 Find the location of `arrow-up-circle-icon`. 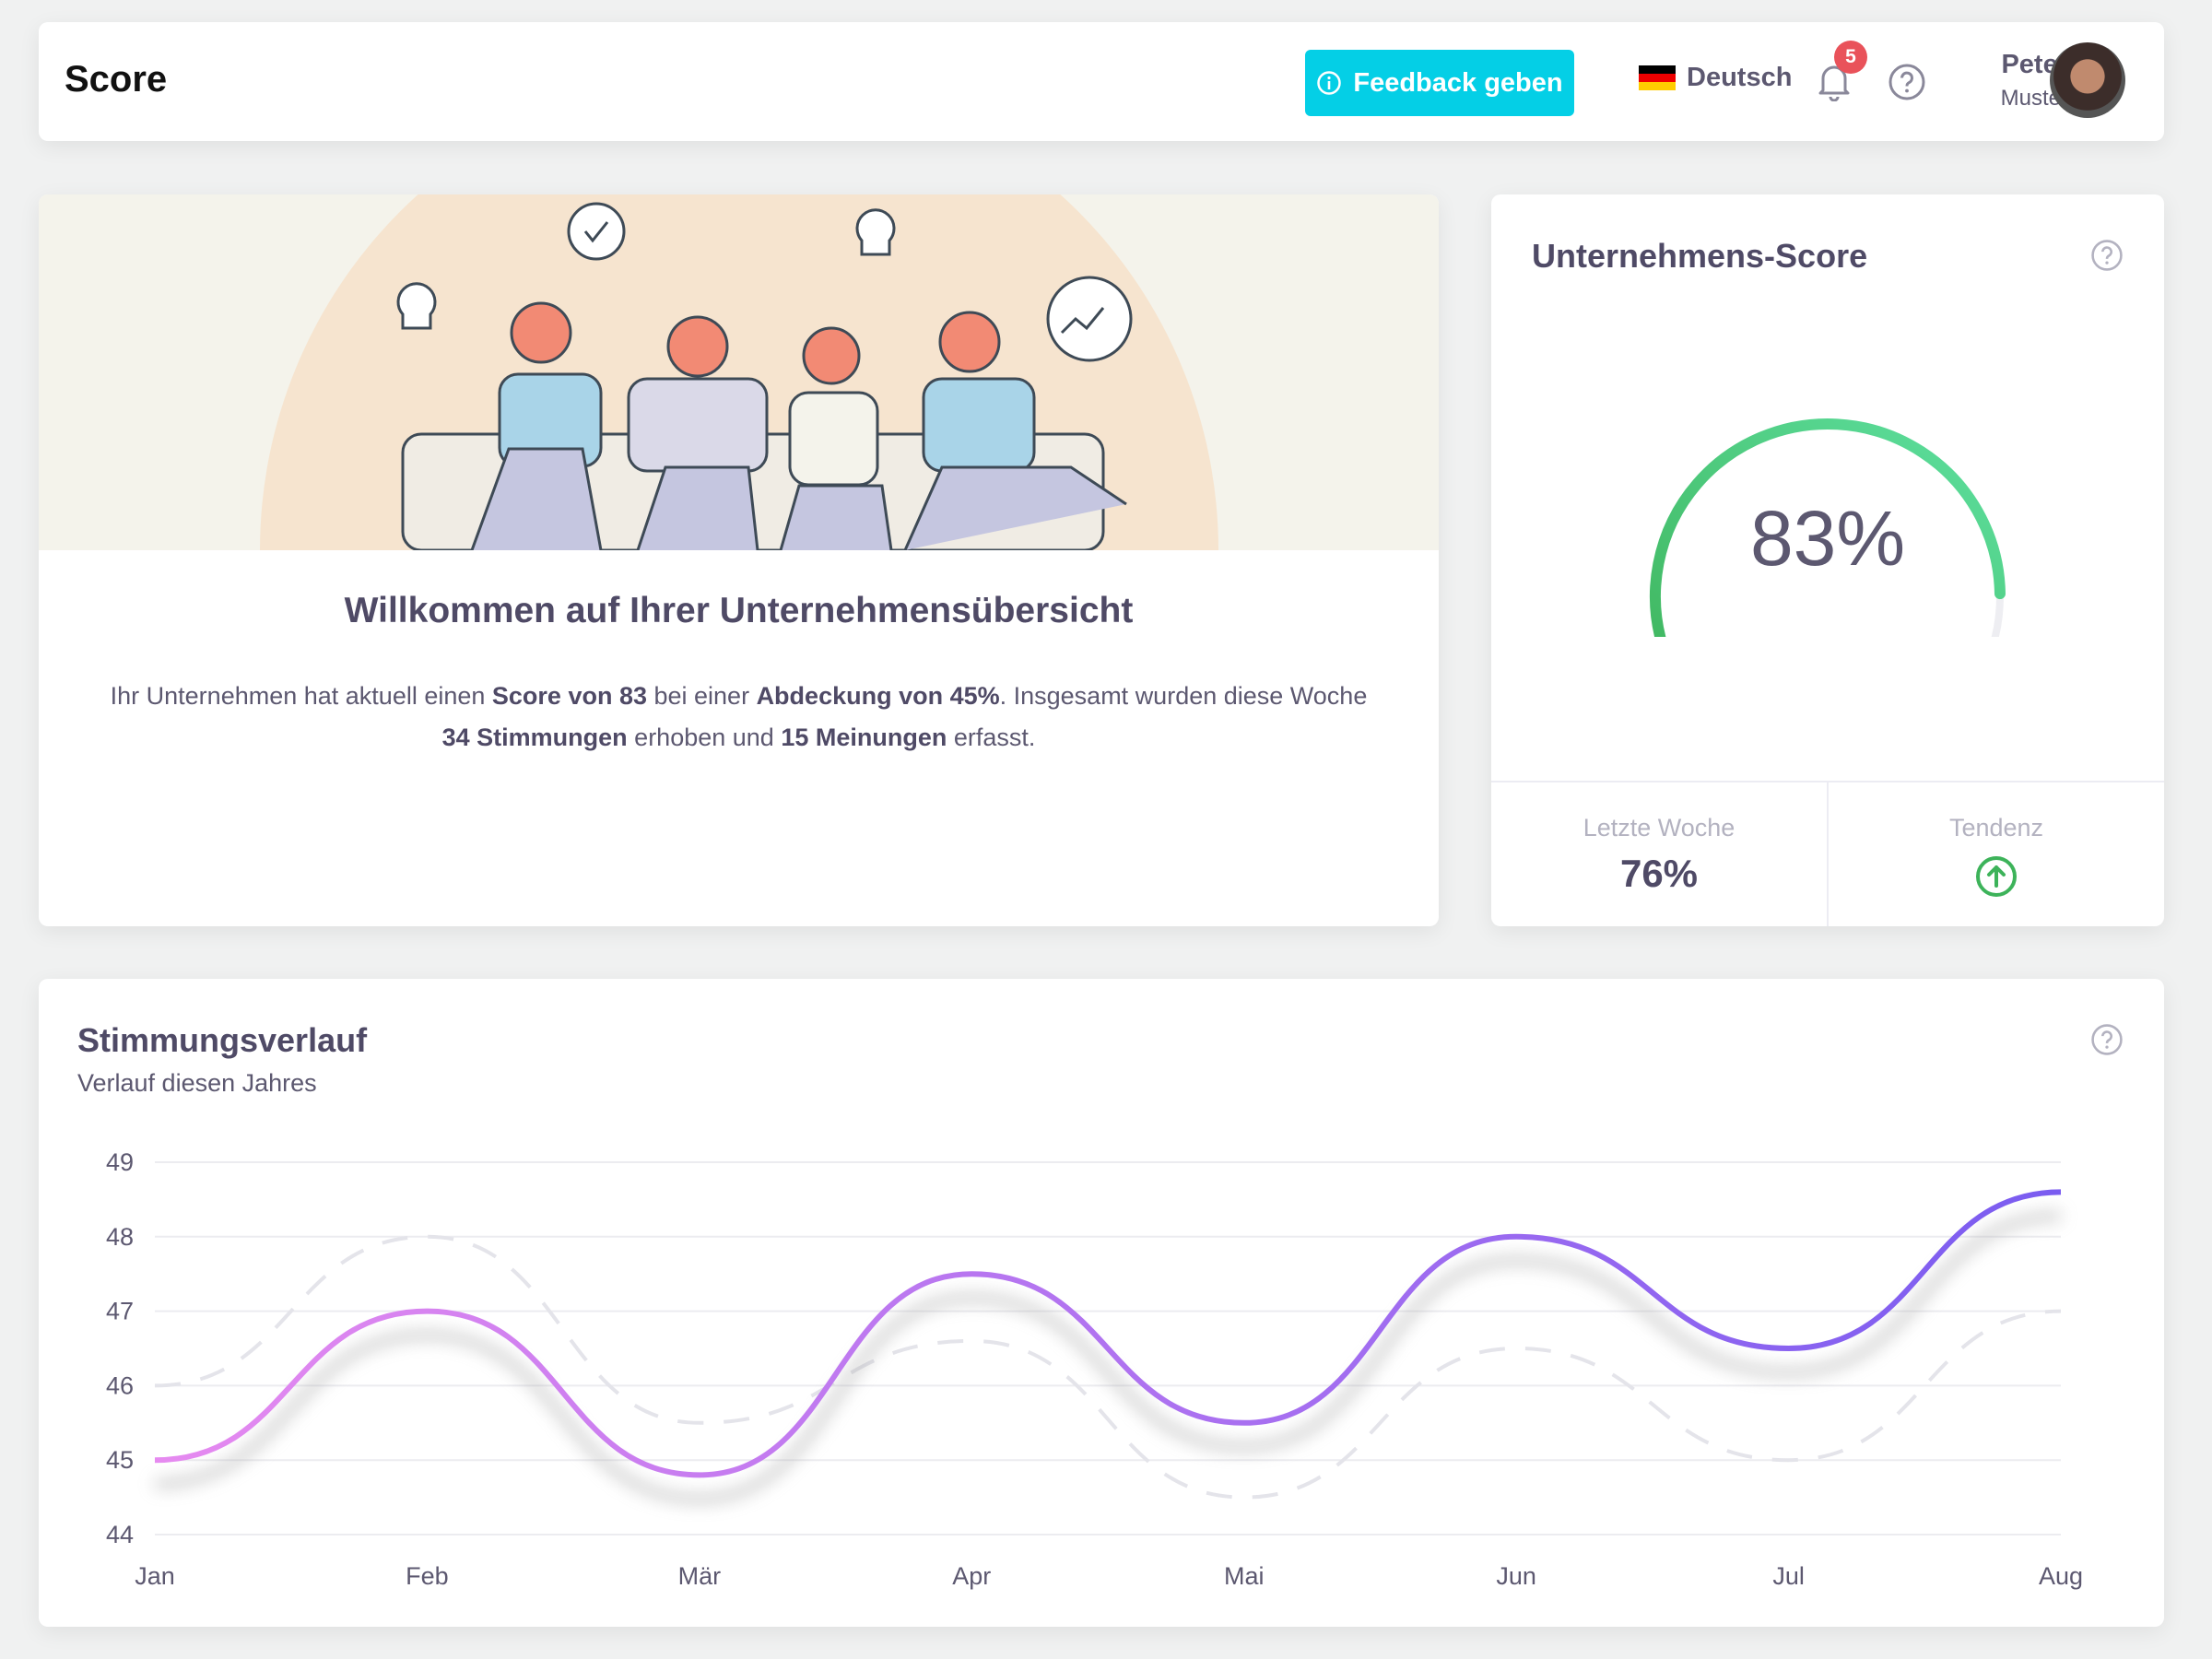

arrow-up-circle-icon is located at coordinates (1996, 876).